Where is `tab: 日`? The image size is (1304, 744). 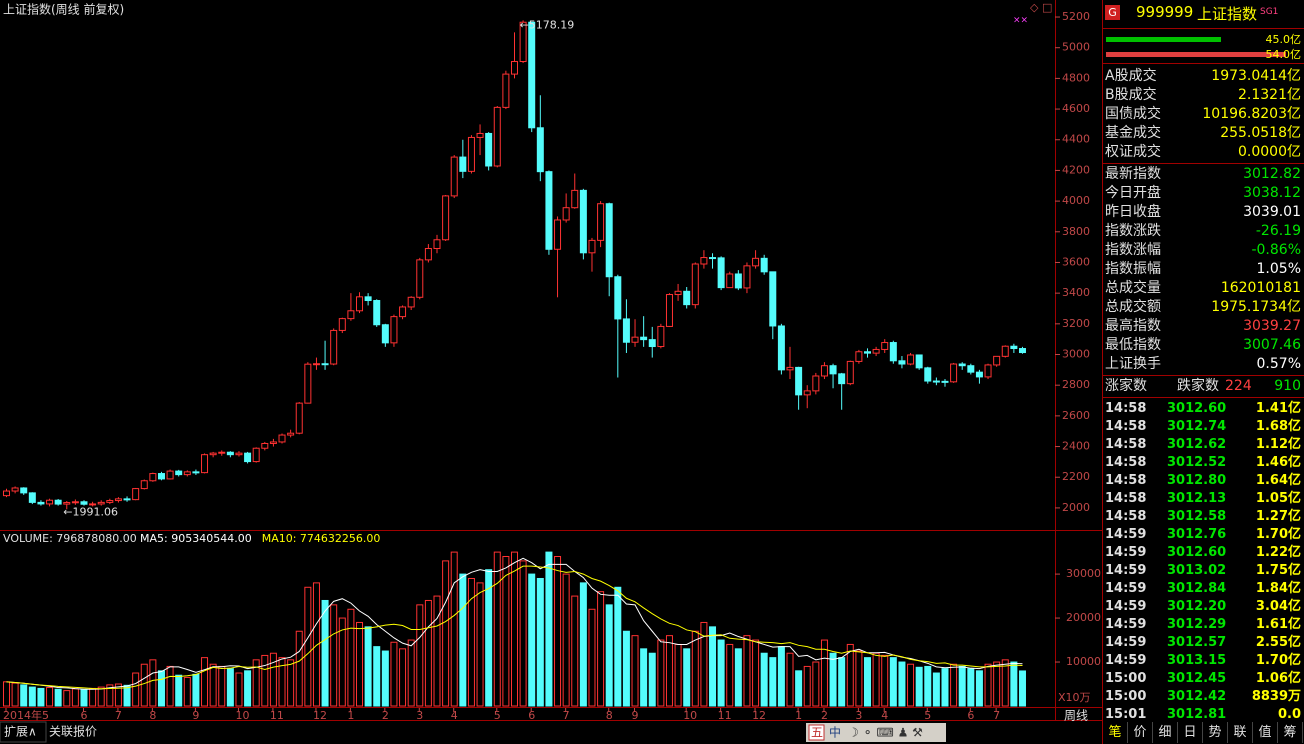 tab: 日 is located at coordinates (1190, 732).